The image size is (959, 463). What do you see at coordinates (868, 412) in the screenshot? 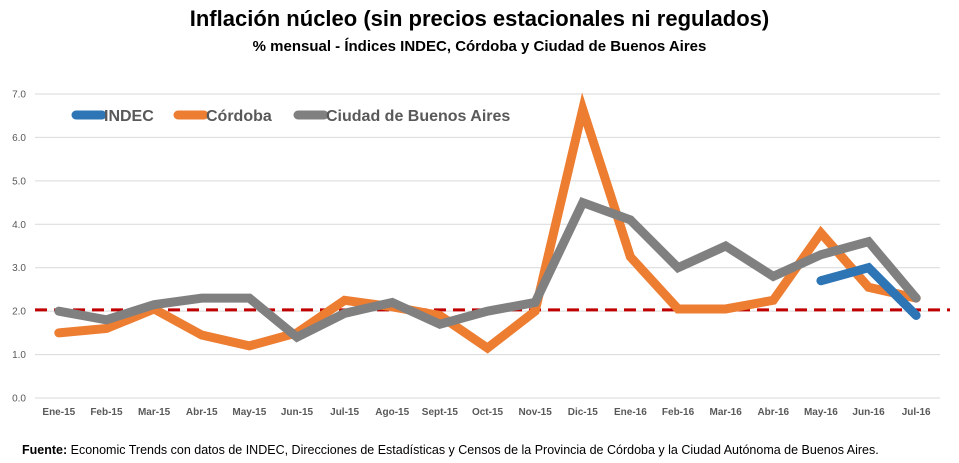
I see `x-tick-label: Jun-16` at bounding box center [868, 412].